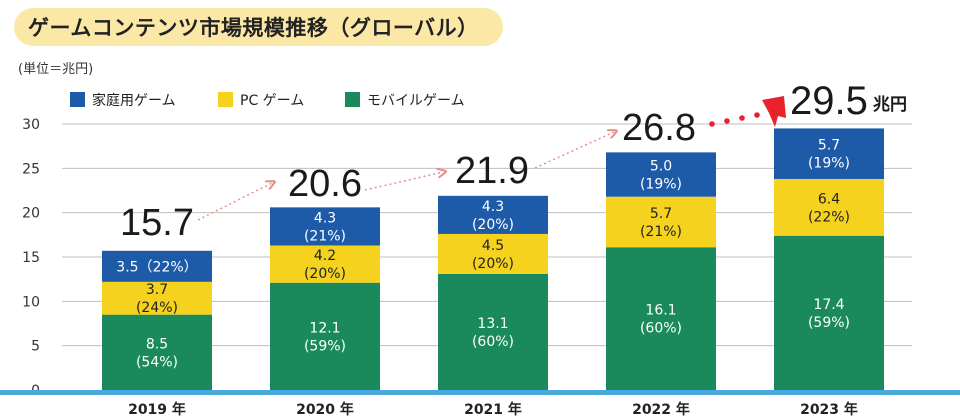 This screenshot has height=419, width=960. I want to click on growth-arrow-strong, so click(747, 111).